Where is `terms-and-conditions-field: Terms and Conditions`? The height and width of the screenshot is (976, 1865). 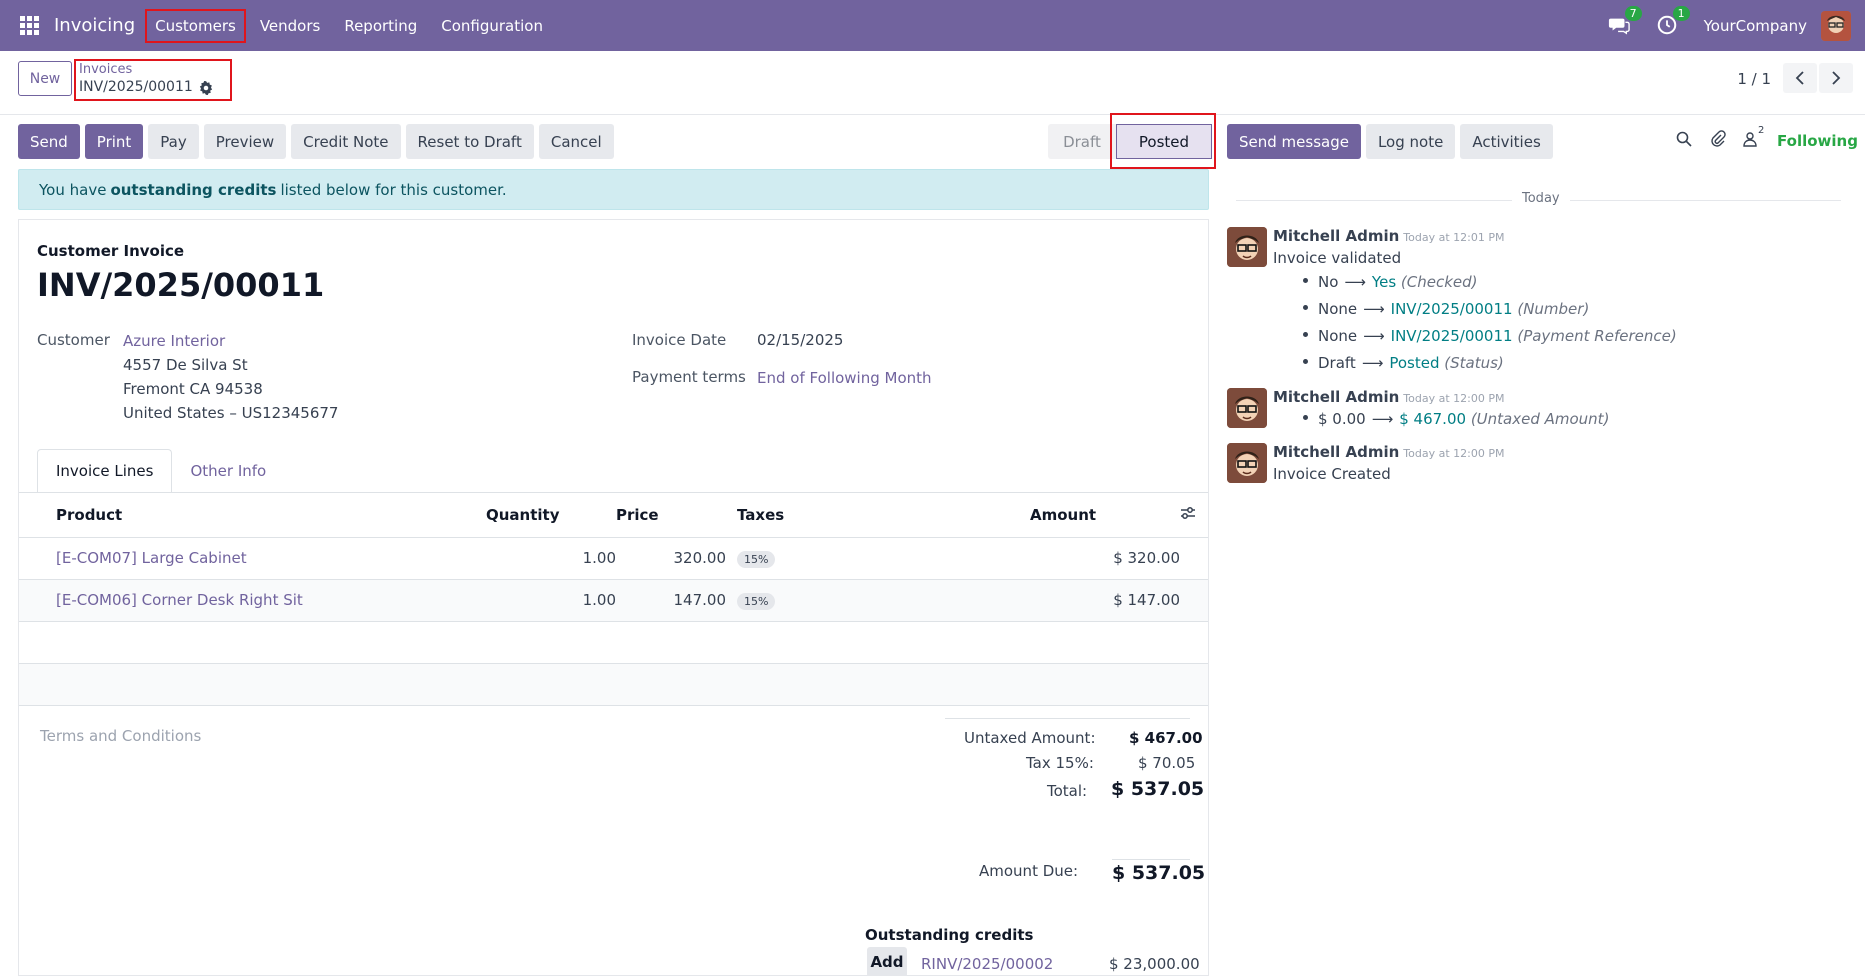 terms-and-conditions-field: Terms and Conditions is located at coordinates (121, 736).